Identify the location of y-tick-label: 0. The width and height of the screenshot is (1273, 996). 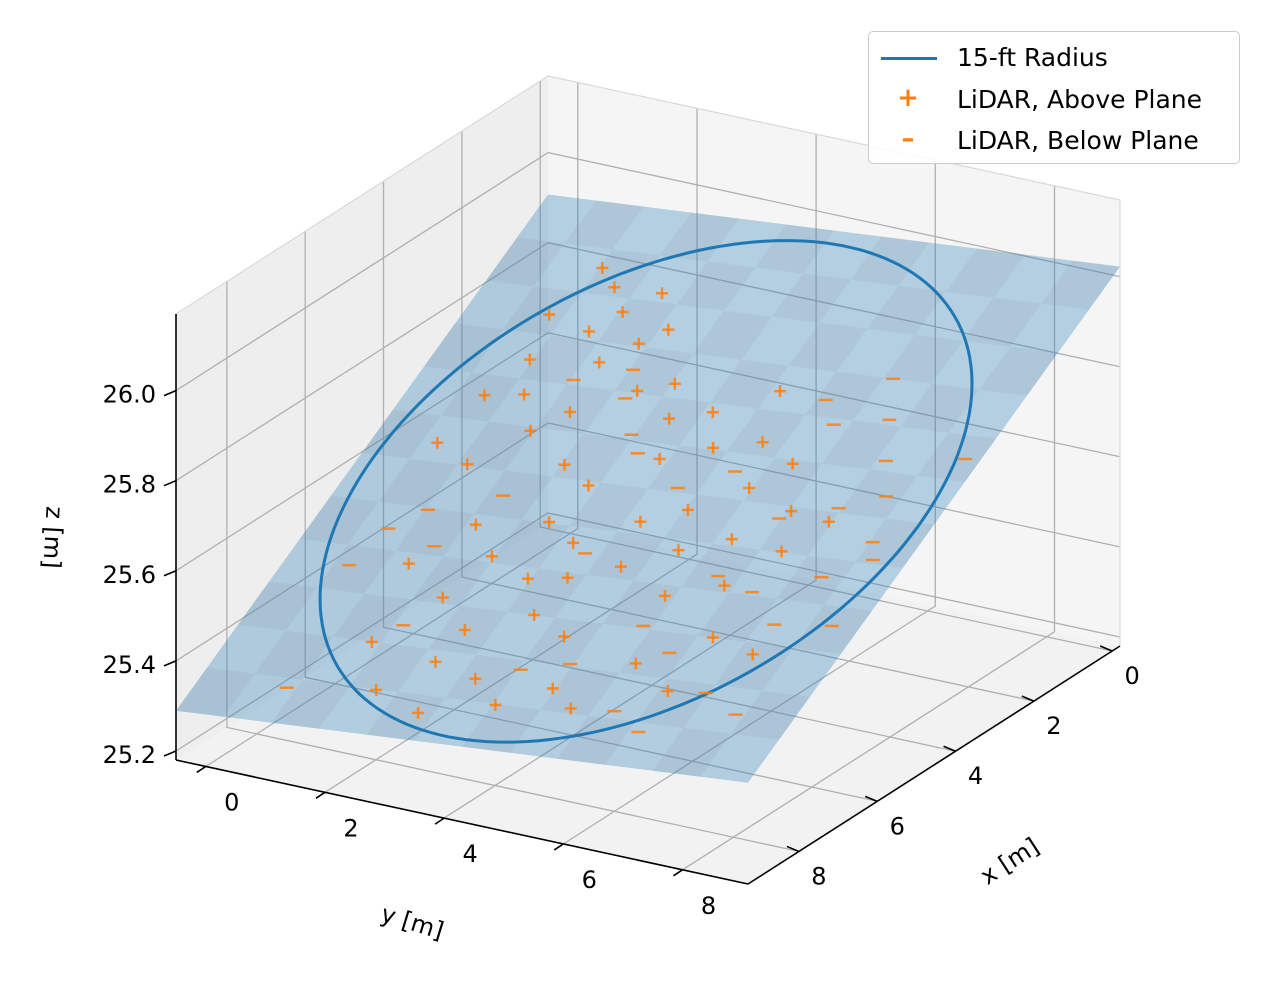
(1132, 676).